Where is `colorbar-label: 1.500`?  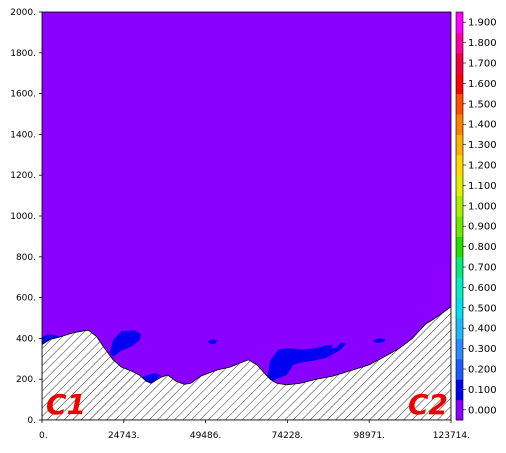 colorbar-label: 1.500 is located at coordinates (482, 104).